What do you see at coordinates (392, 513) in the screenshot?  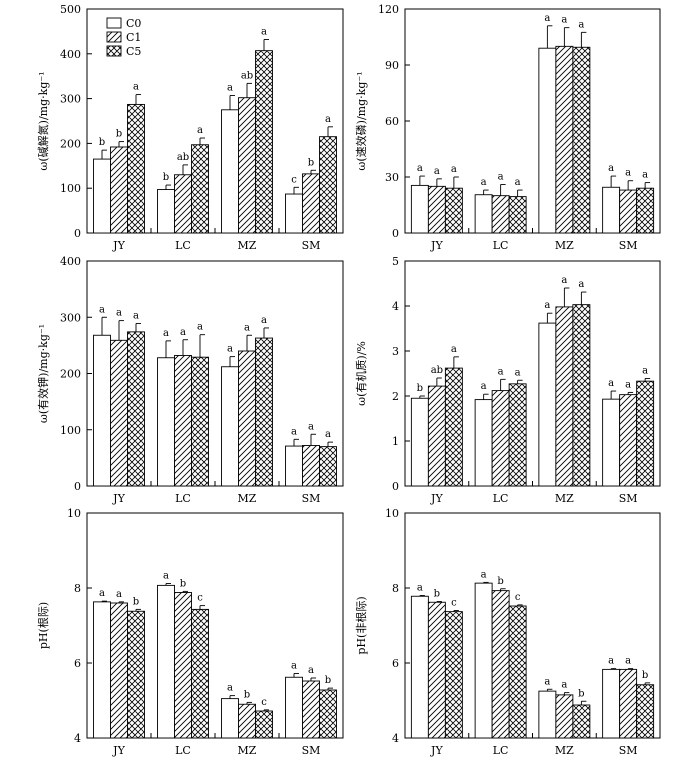 I see `y-tick-label: 10` at bounding box center [392, 513].